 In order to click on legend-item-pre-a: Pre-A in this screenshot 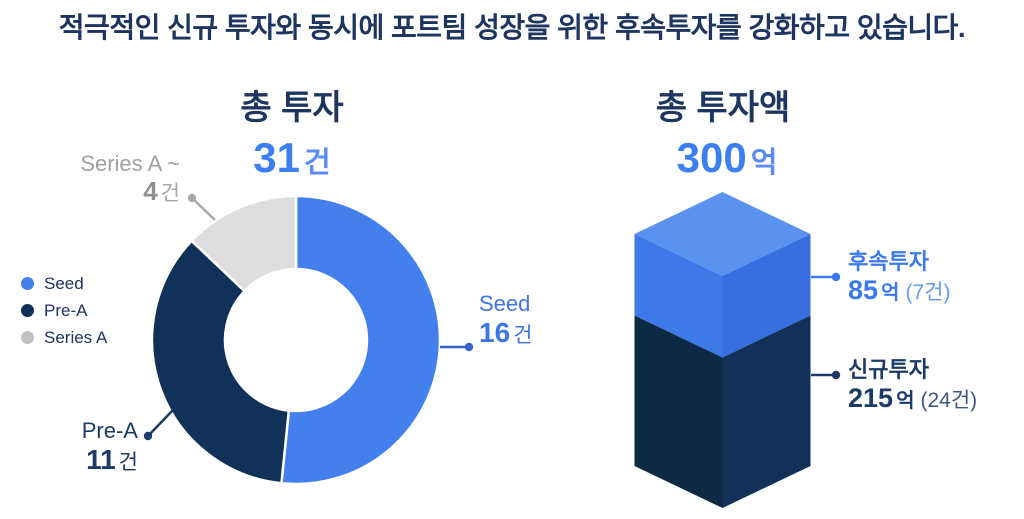, I will do `click(64, 310)`.